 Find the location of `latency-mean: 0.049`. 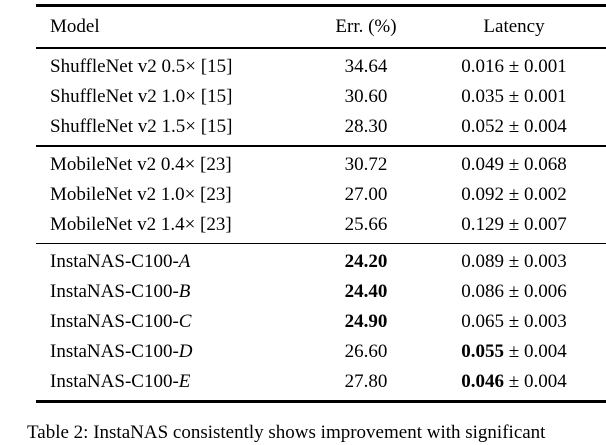

latency-mean: 0.049 is located at coordinates (483, 164).